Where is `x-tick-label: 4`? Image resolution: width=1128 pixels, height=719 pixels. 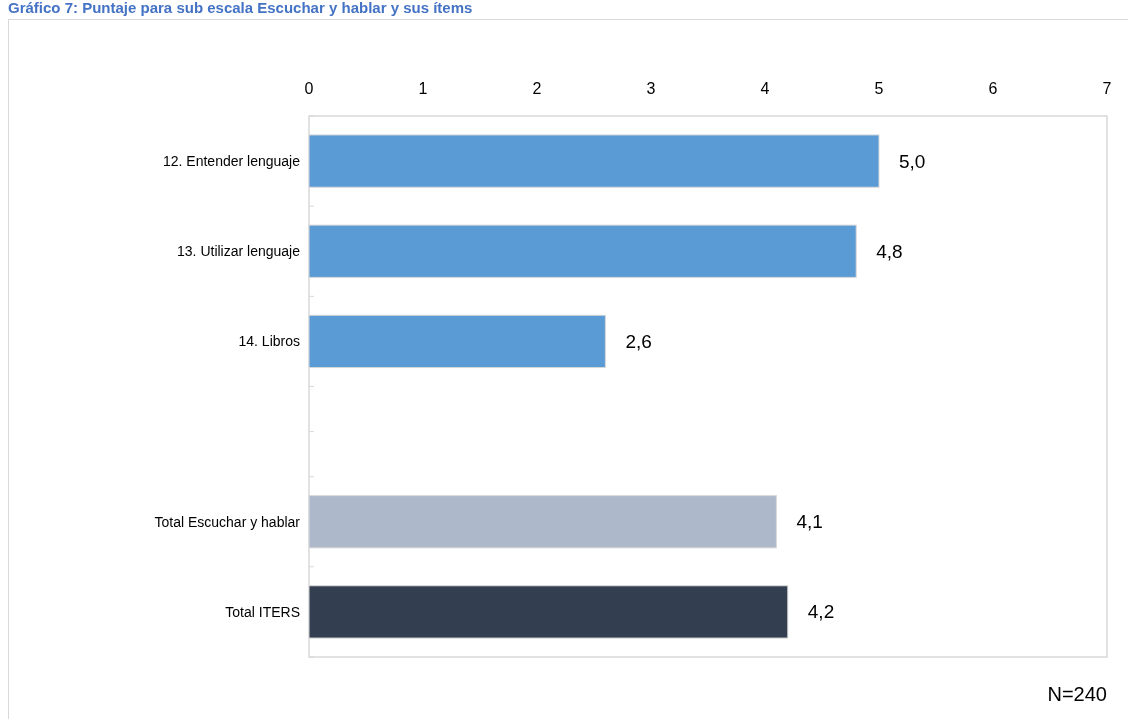
x-tick-label: 4 is located at coordinates (765, 88).